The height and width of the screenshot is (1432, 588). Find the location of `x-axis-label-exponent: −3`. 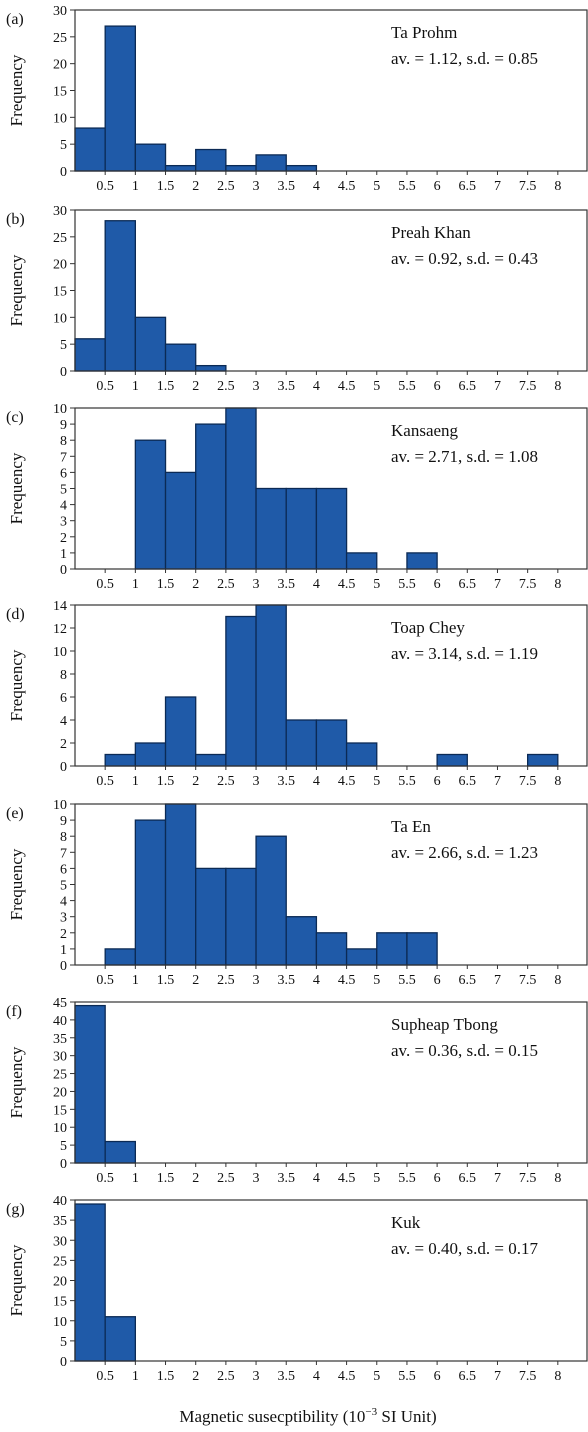

x-axis-label-exponent: −3 is located at coordinates (371, 1412).